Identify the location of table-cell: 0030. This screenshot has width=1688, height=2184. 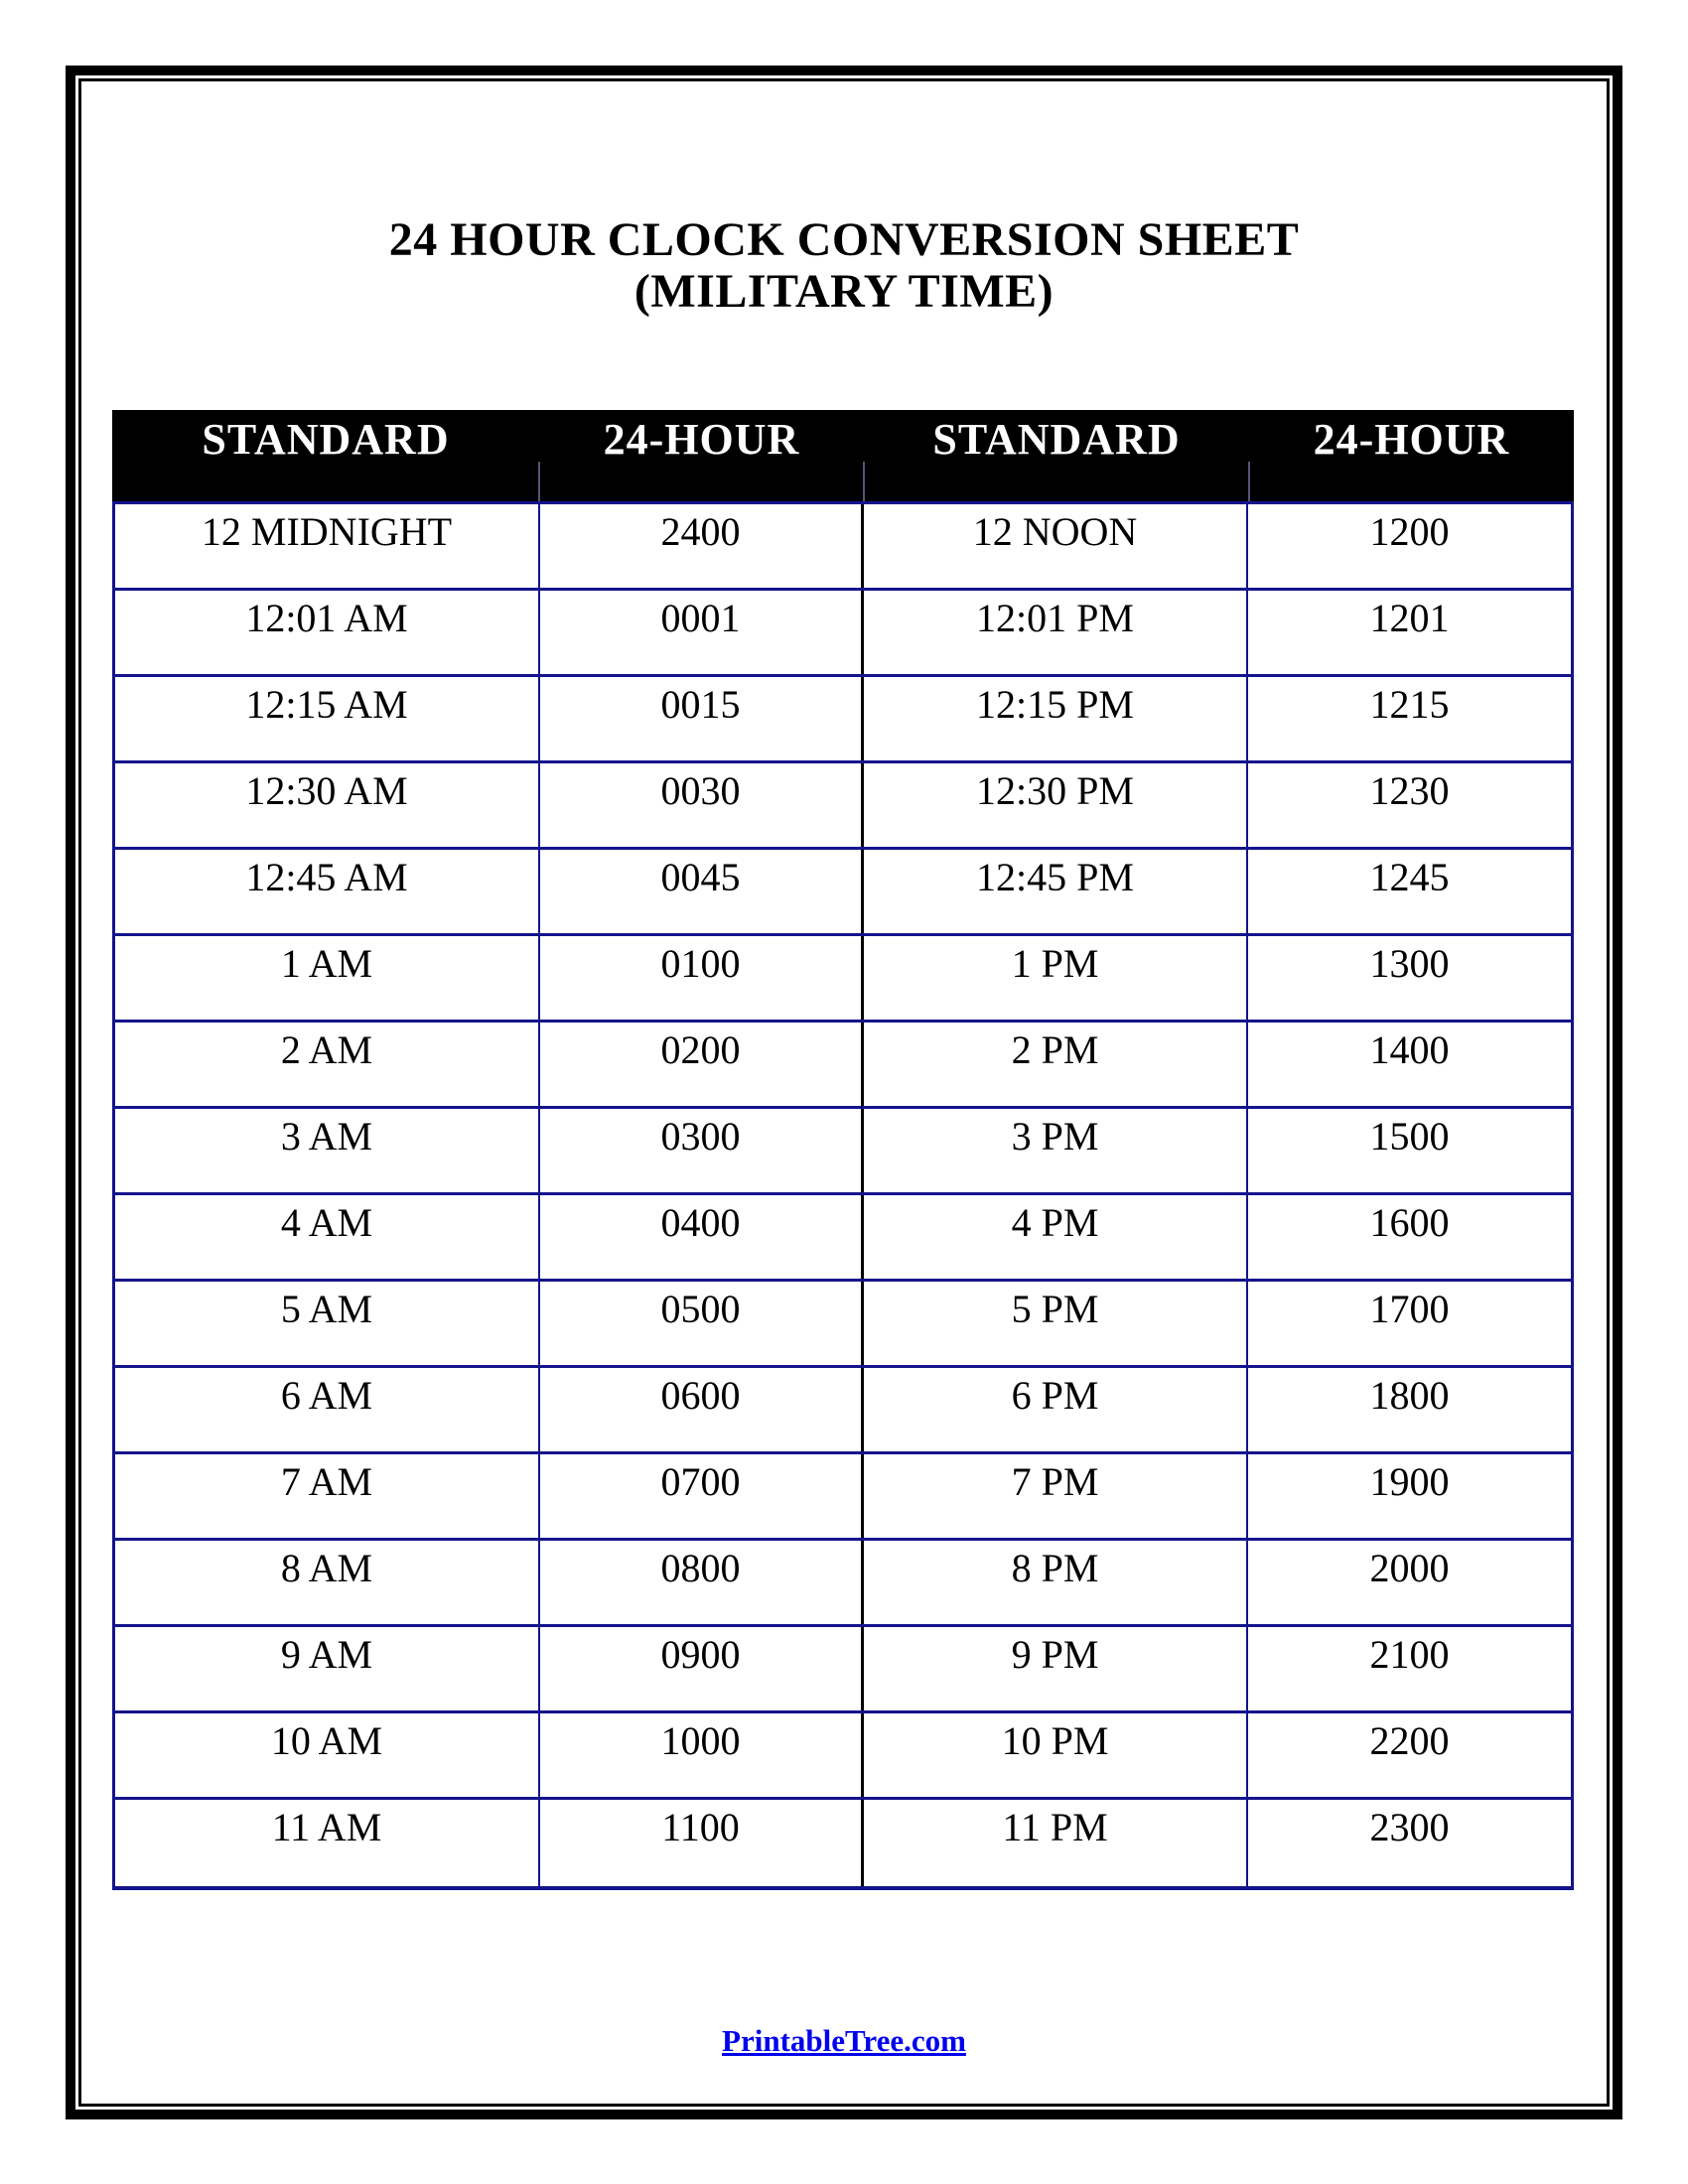
(702, 805).